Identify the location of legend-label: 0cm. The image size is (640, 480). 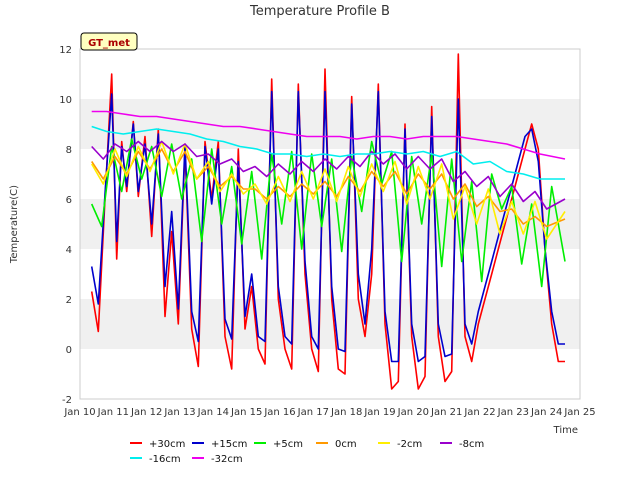
(346, 444).